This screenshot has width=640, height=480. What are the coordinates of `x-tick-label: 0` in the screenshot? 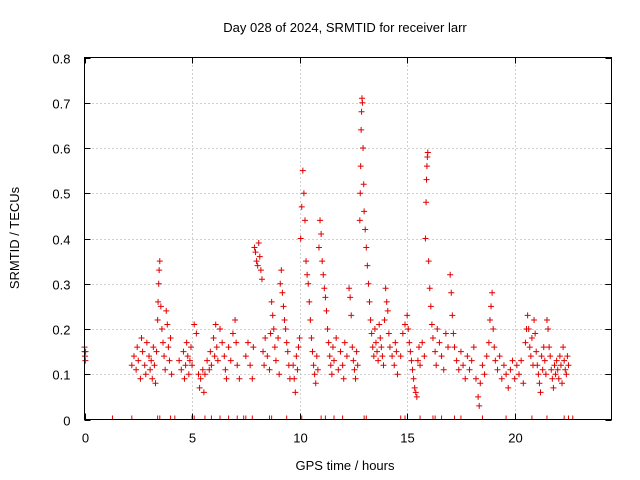 It's located at (85, 438).